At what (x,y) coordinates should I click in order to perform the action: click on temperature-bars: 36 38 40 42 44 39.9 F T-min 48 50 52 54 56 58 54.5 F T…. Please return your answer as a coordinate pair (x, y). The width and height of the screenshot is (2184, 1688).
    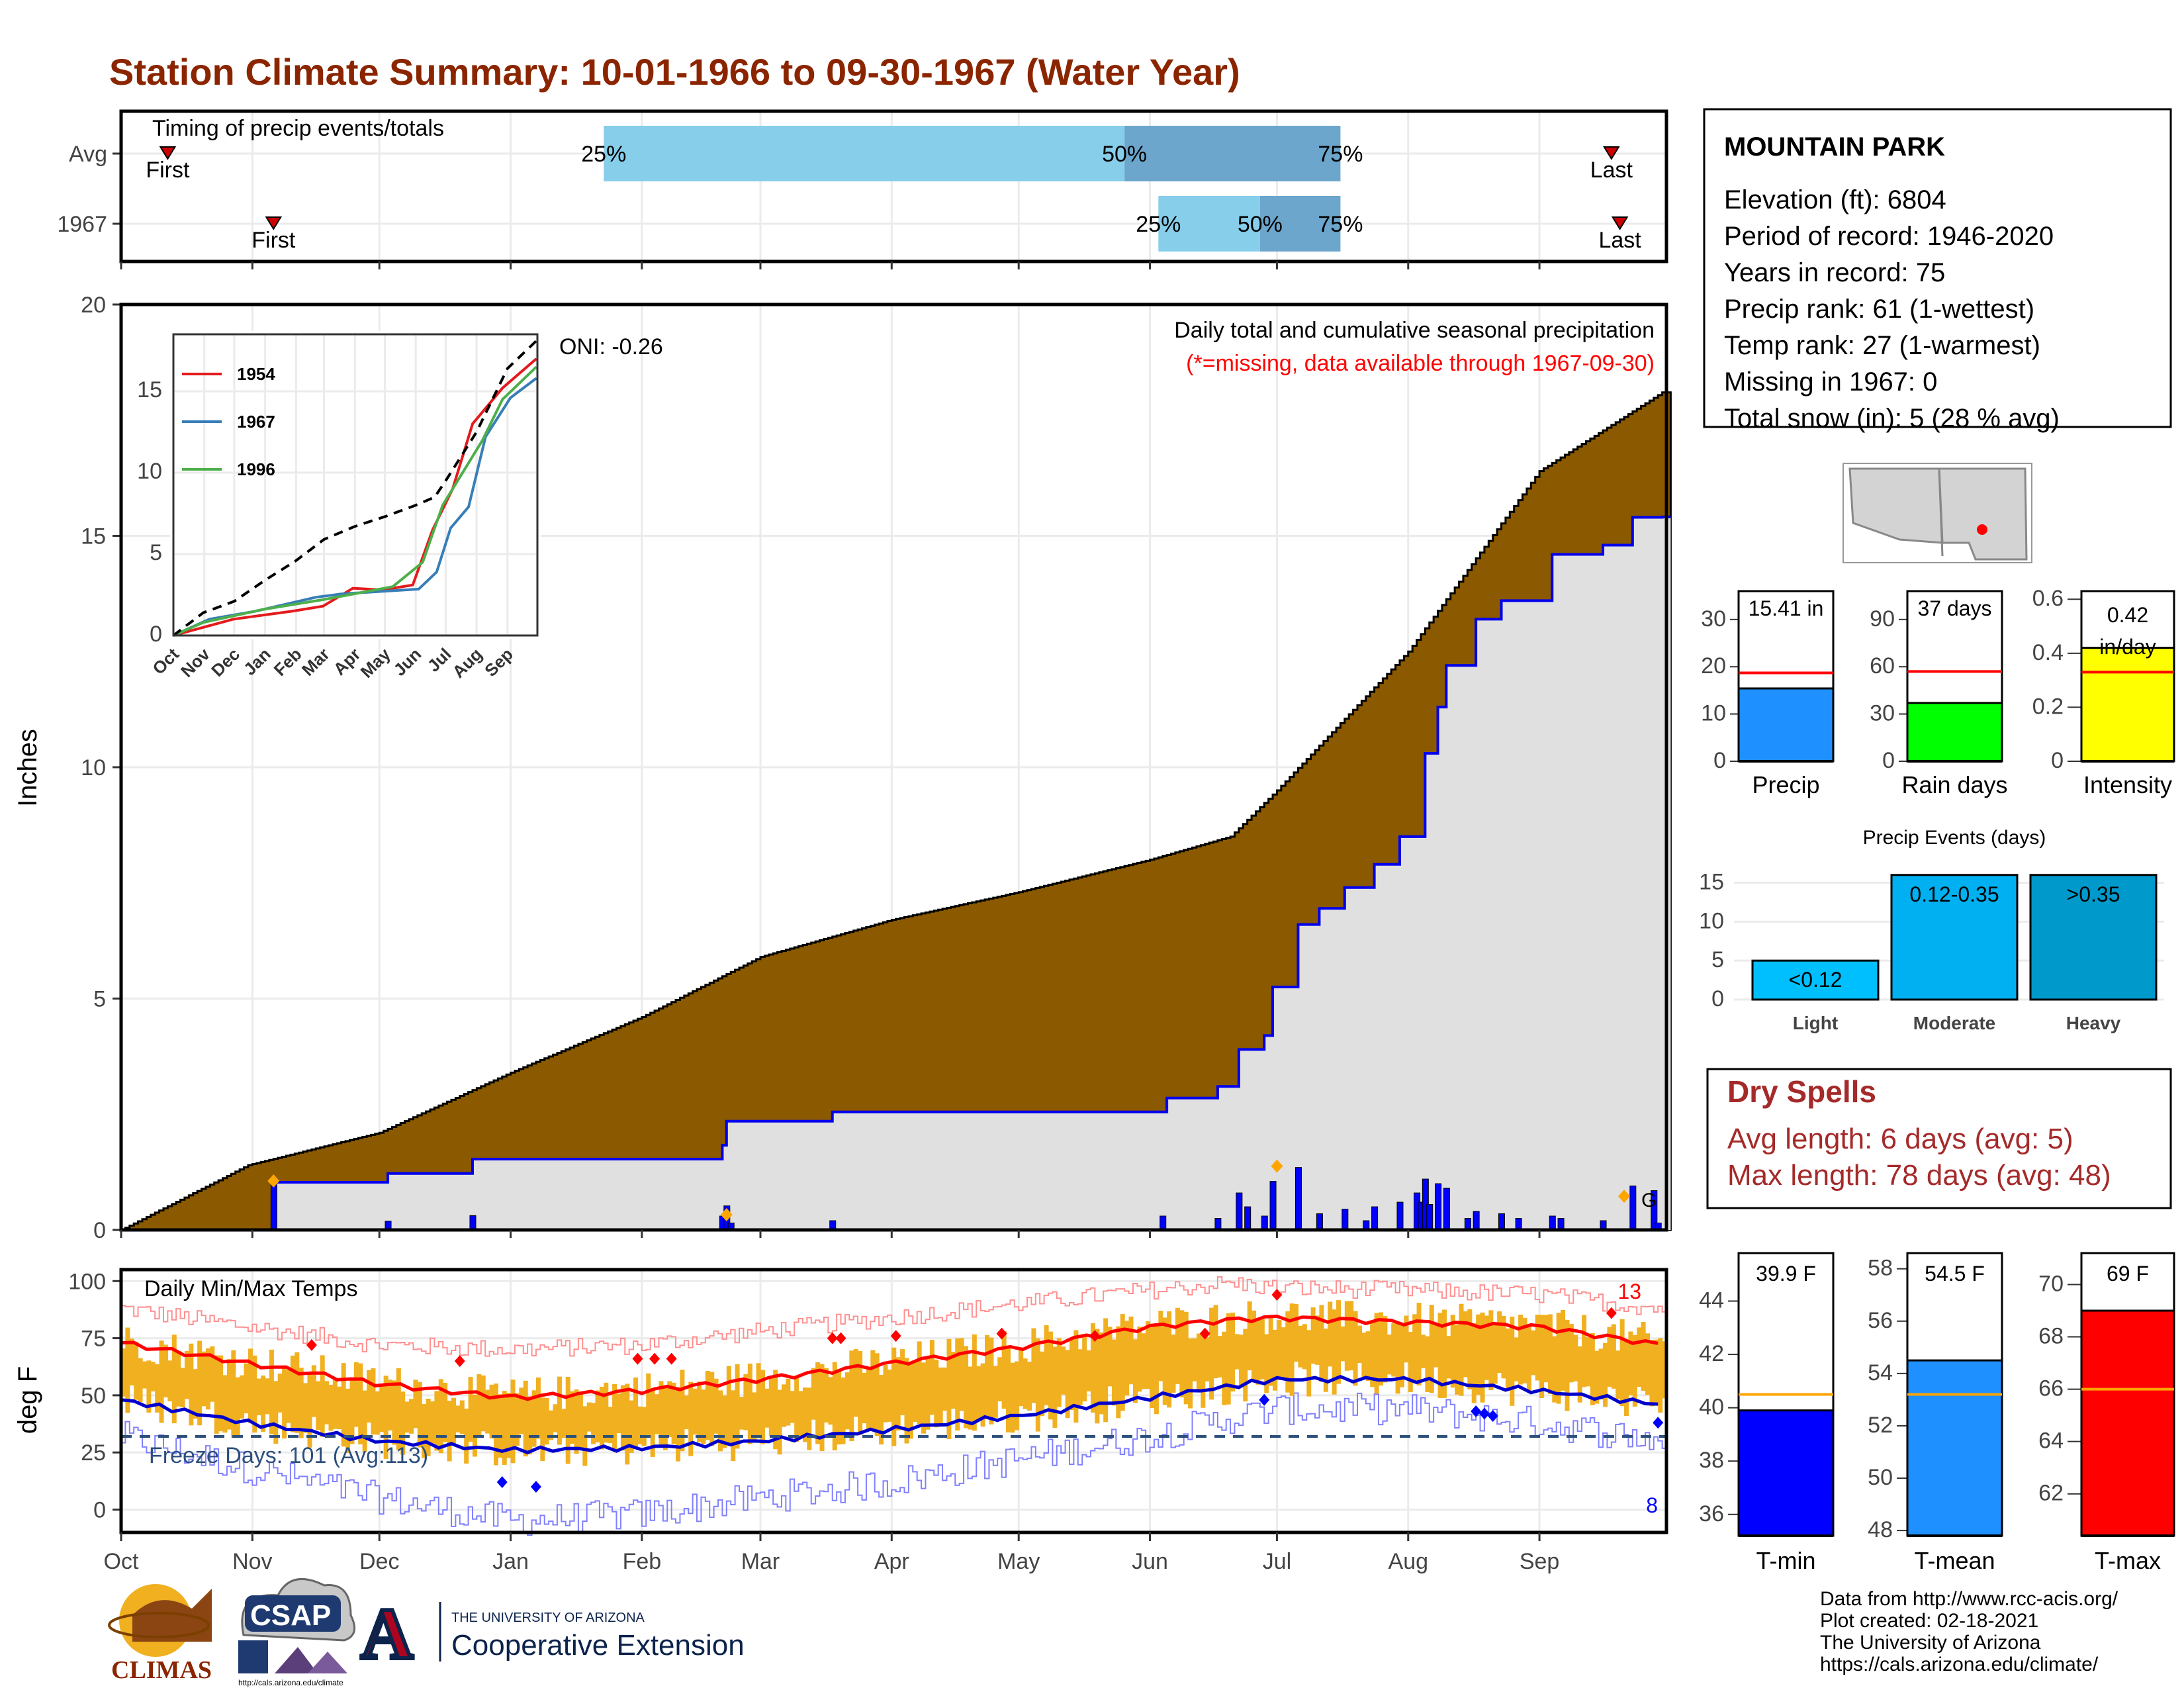
    Looking at the image, I should click on (1937, 1413).